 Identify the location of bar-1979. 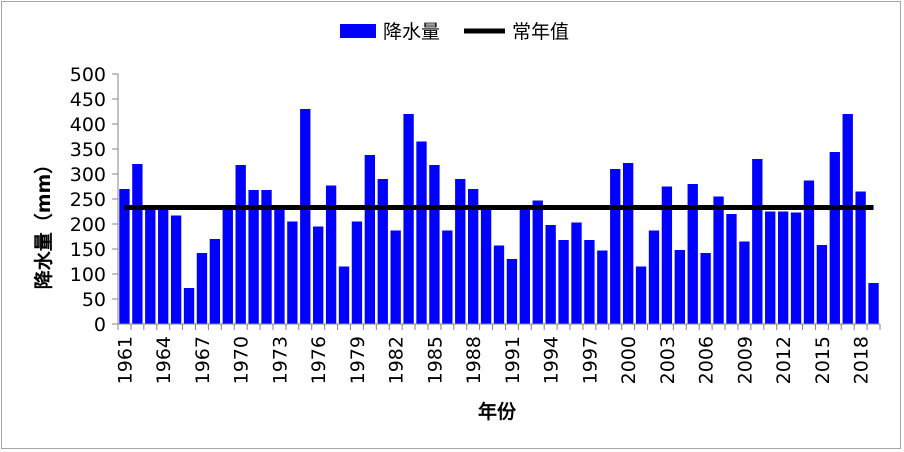
(357, 272).